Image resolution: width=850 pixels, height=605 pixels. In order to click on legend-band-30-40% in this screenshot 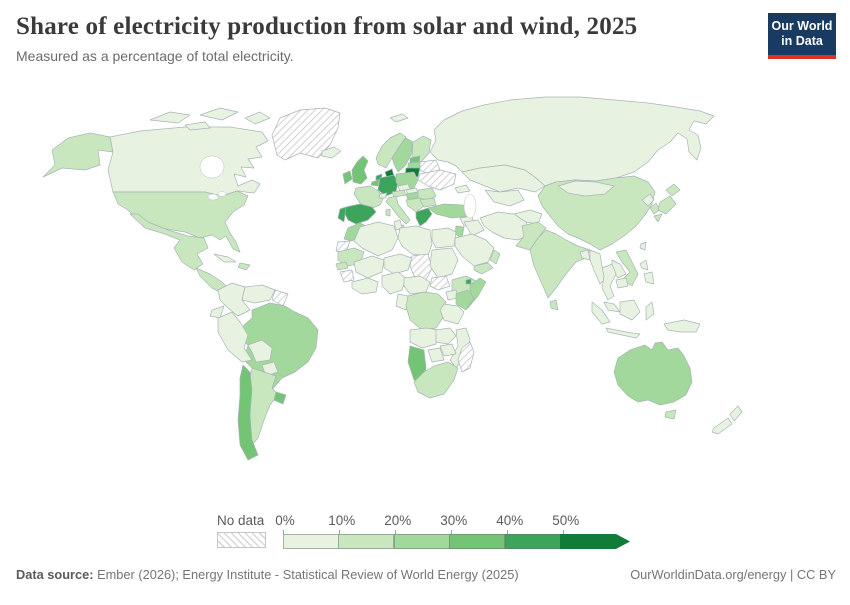, I will do `click(477, 541)`.